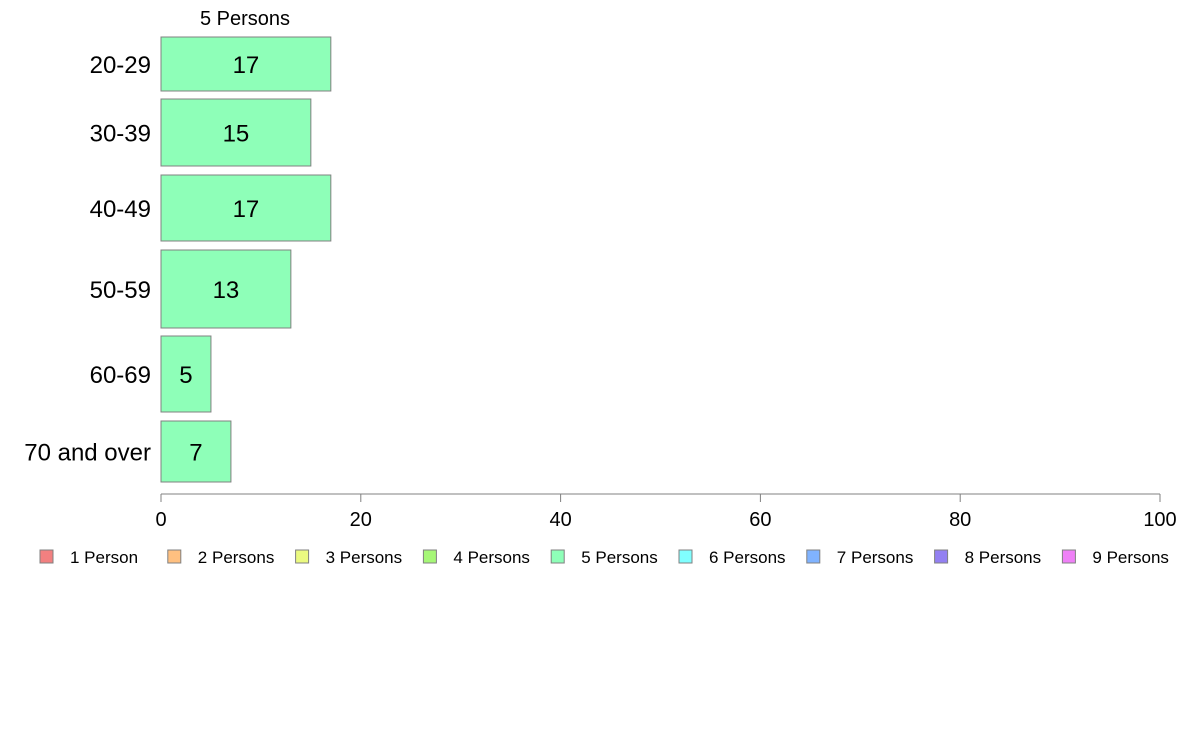  I want to click on bar-value-label: 5, so click(185, 375).